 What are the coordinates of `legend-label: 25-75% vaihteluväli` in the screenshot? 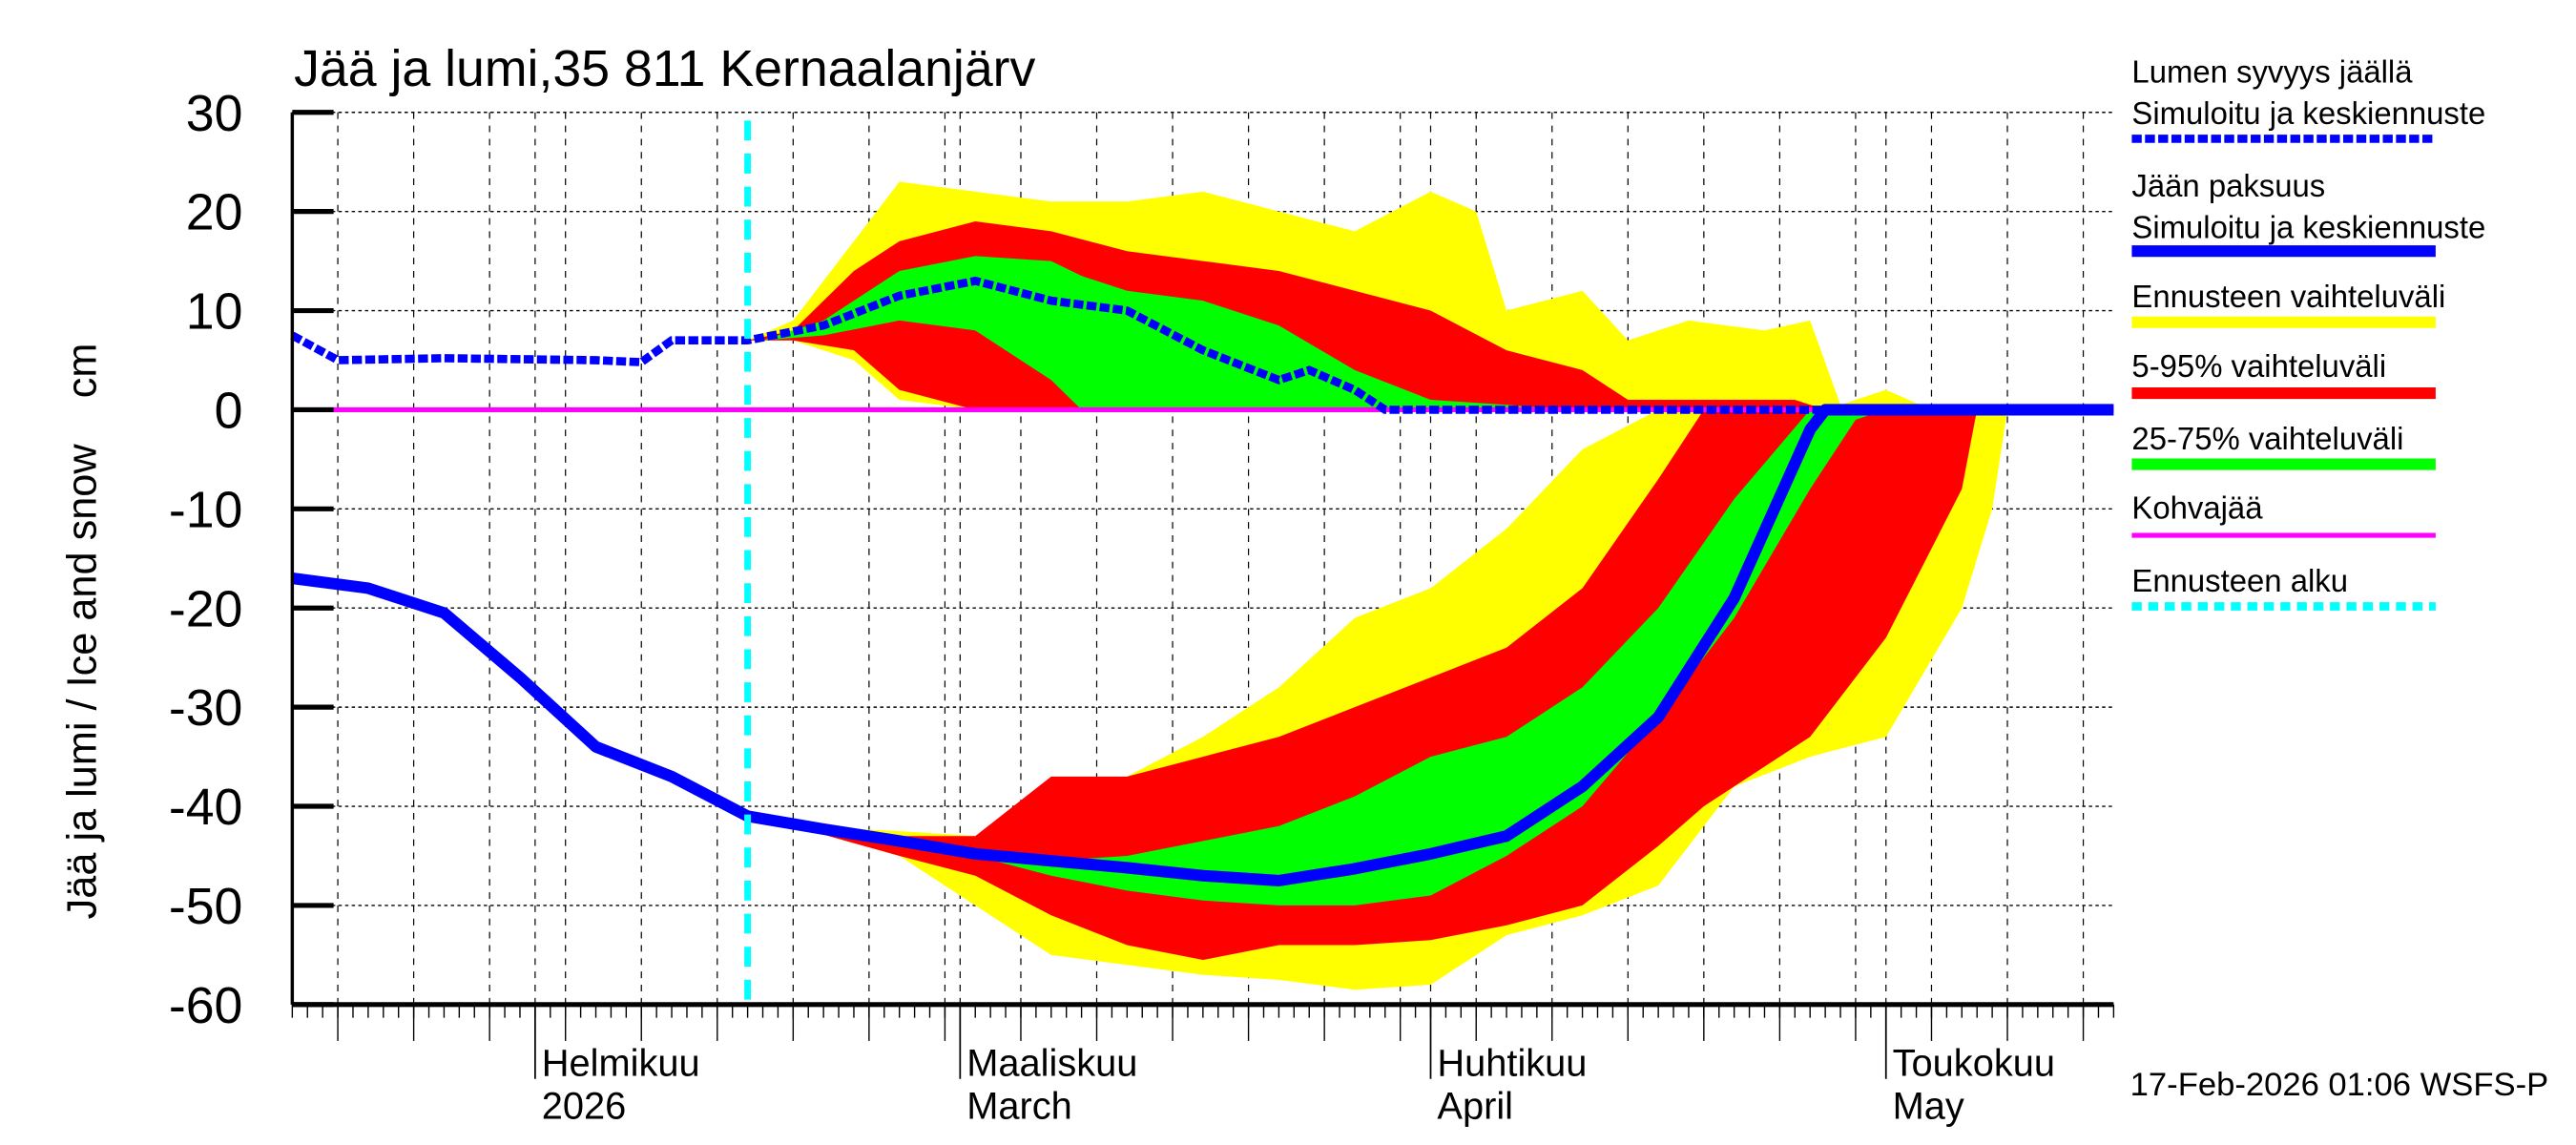 It's located at (2267, 438).